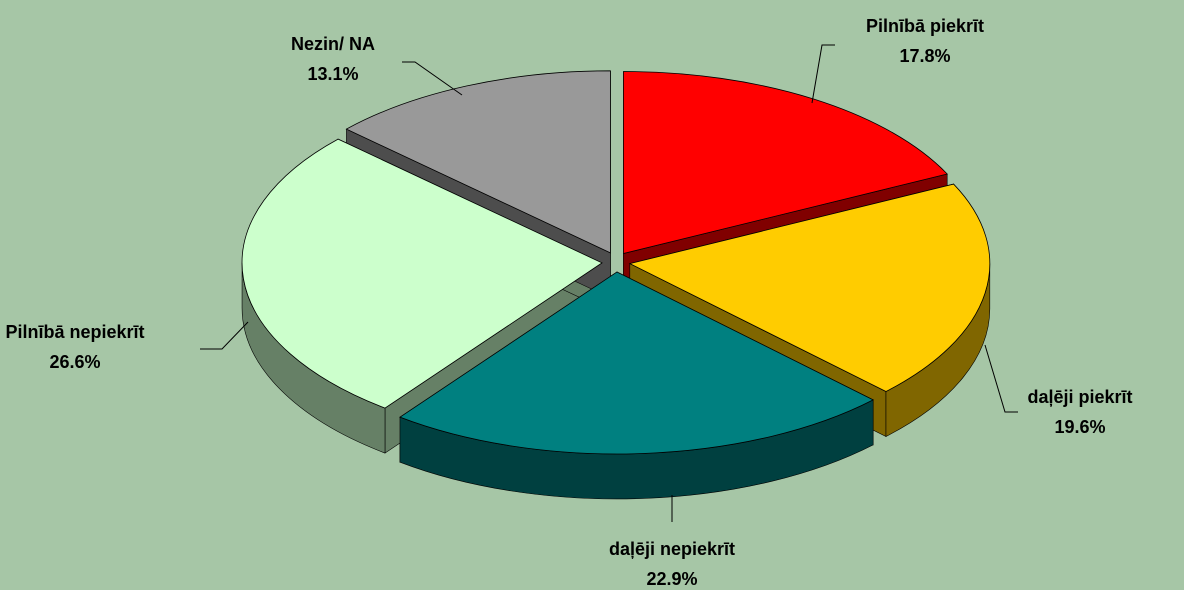  Describe the element at coordinates (332, 74) in the screenshot. I see `value-label: 13.1%` at that location.